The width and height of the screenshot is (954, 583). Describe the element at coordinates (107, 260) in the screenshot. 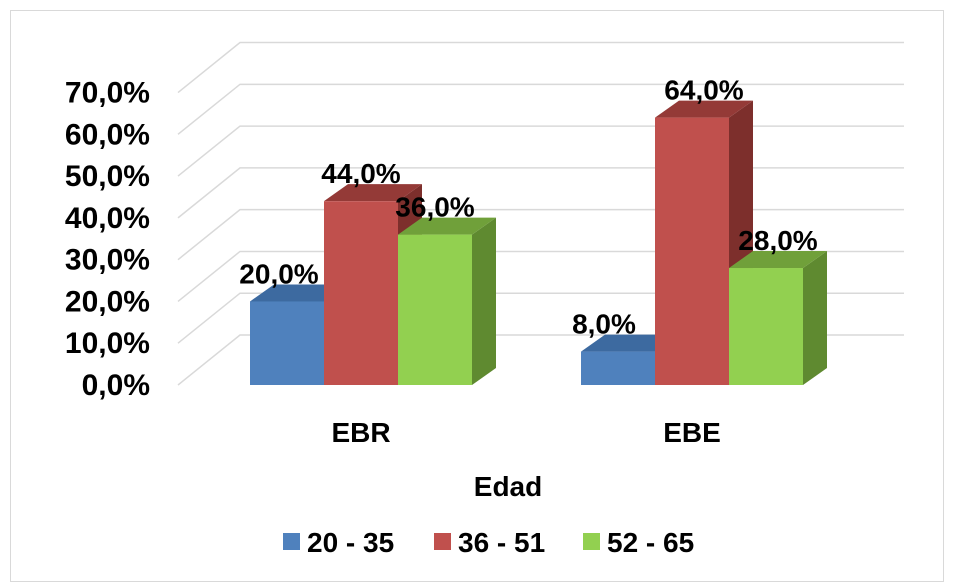

I see `y-tick-label: 30,0%` at that location.